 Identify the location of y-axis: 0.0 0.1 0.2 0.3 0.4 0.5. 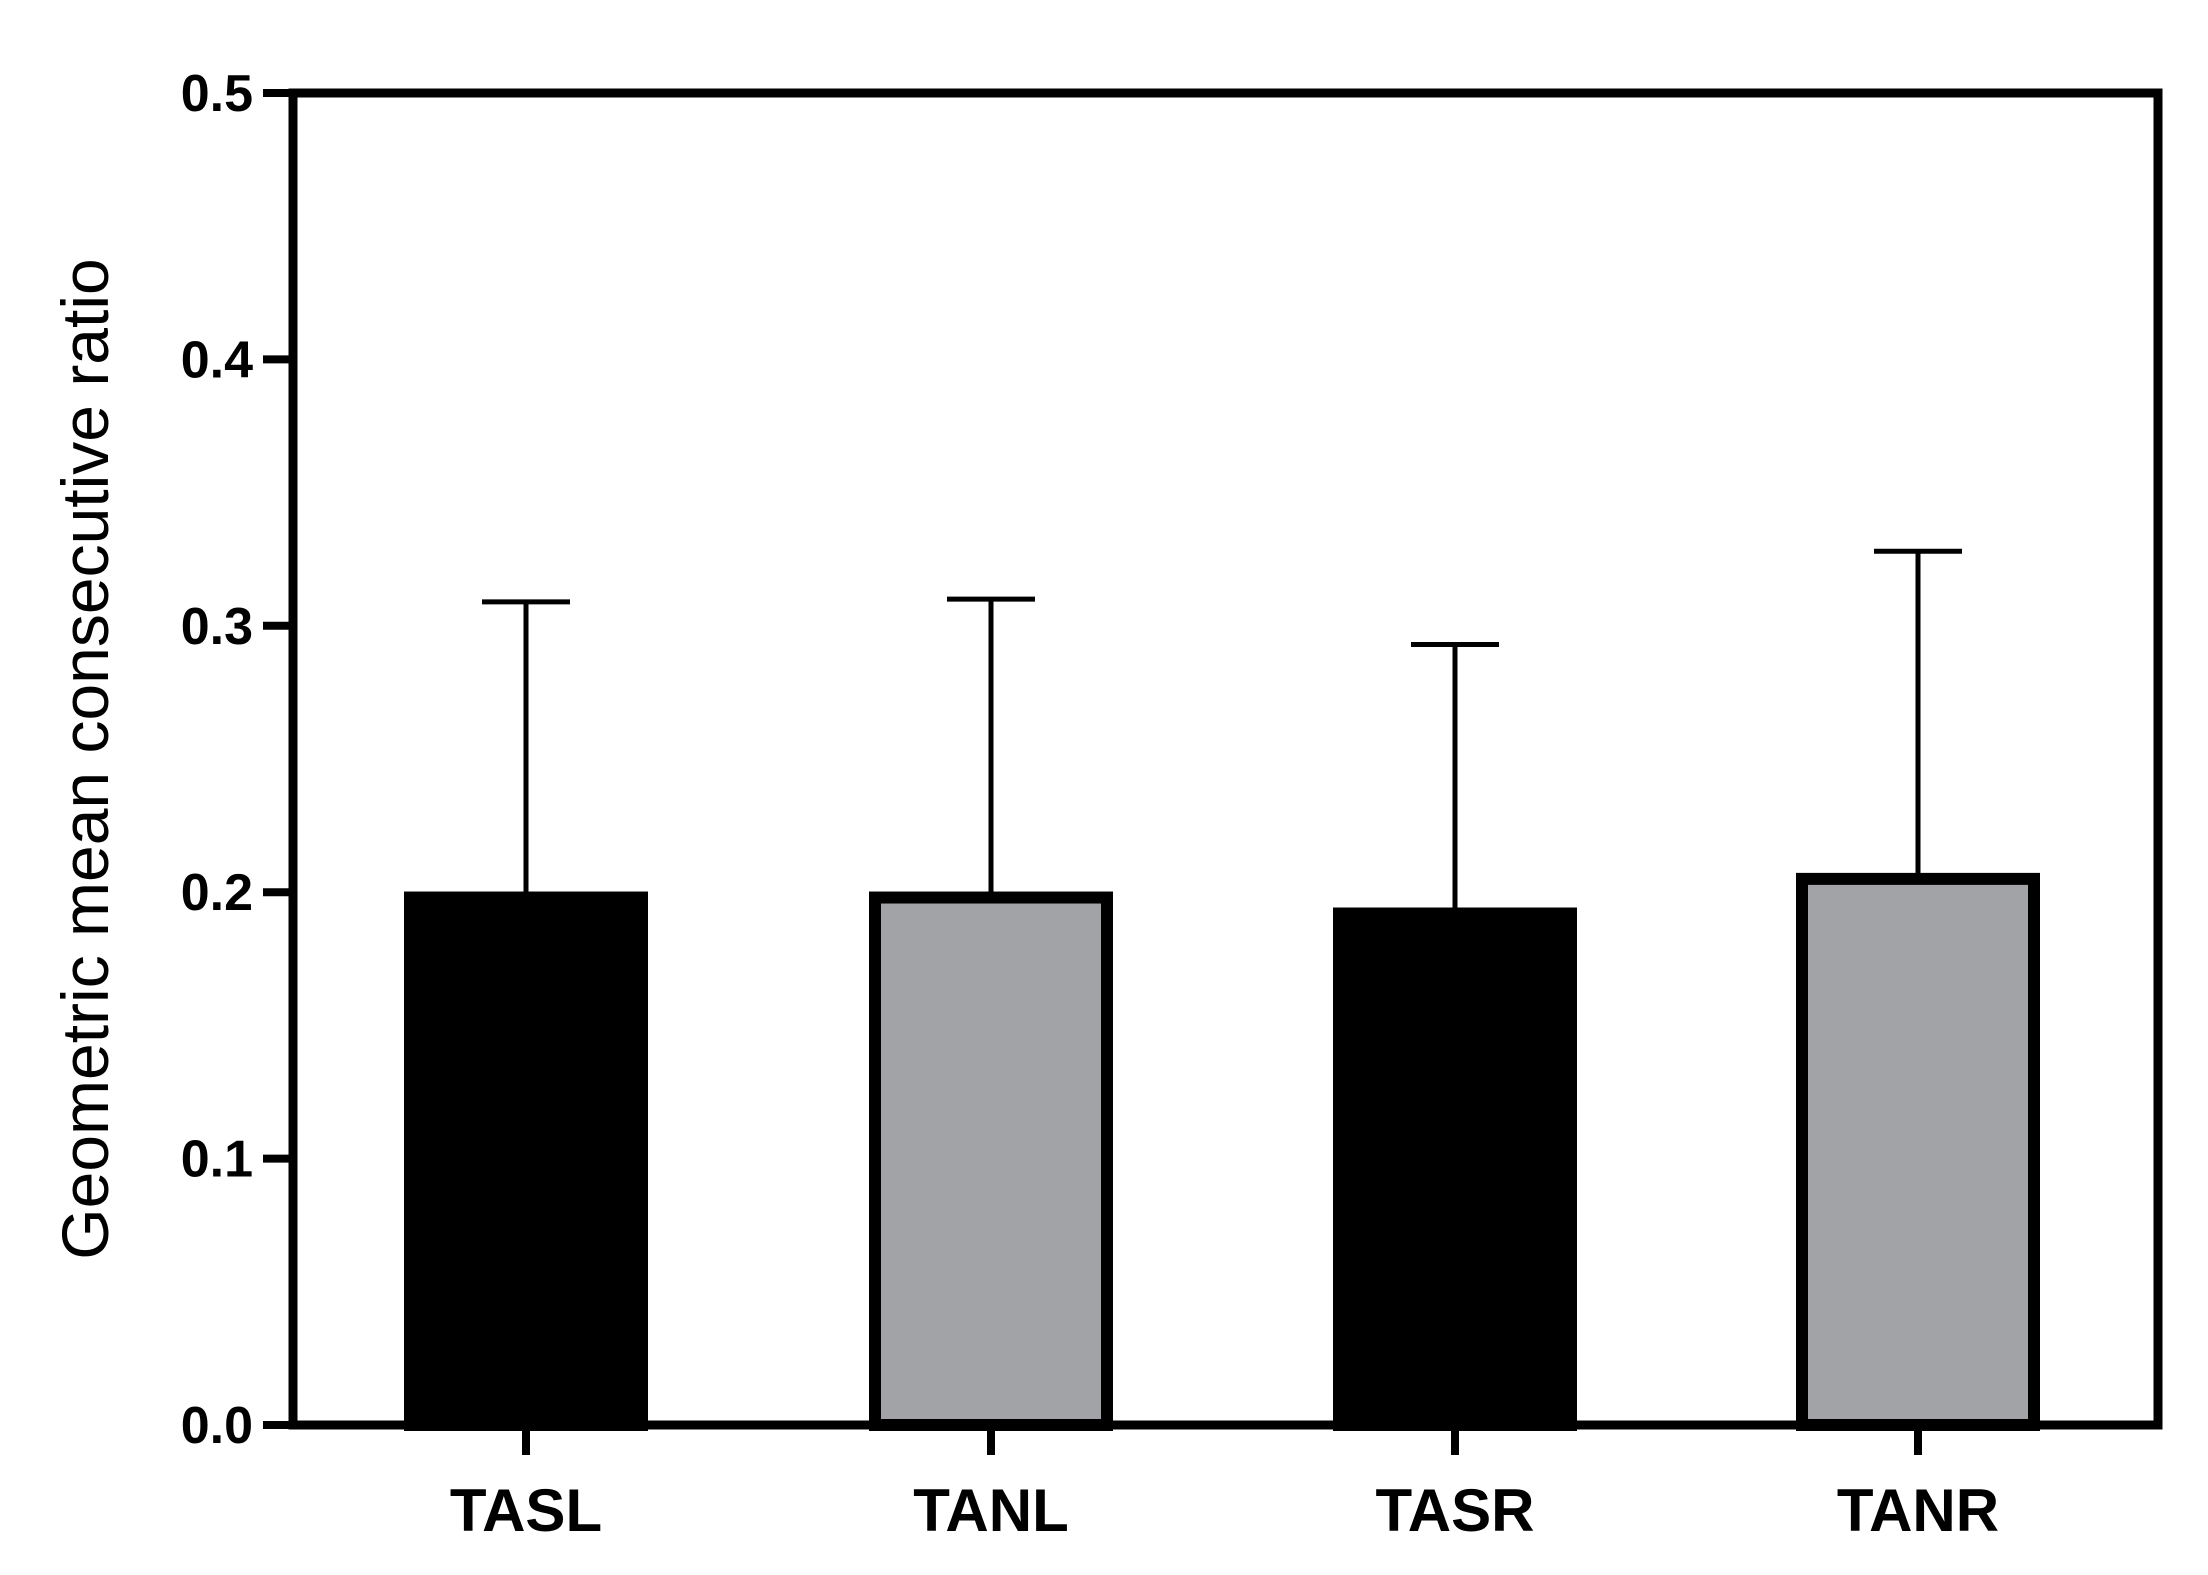
(237, 760).